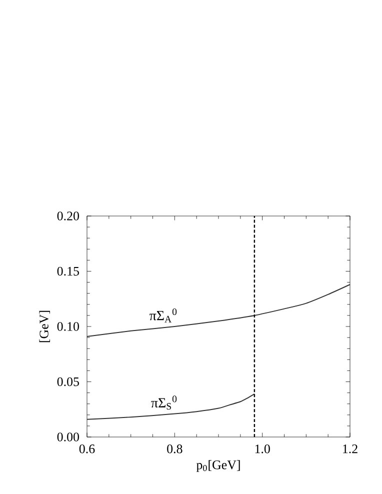 Image resolution: width=382 pixels, height=494 pixels. What do you see at coordinates (262, 449) in the screenshot?
I see `x-tick-label: 1.0` at bounding box center [262, 449].